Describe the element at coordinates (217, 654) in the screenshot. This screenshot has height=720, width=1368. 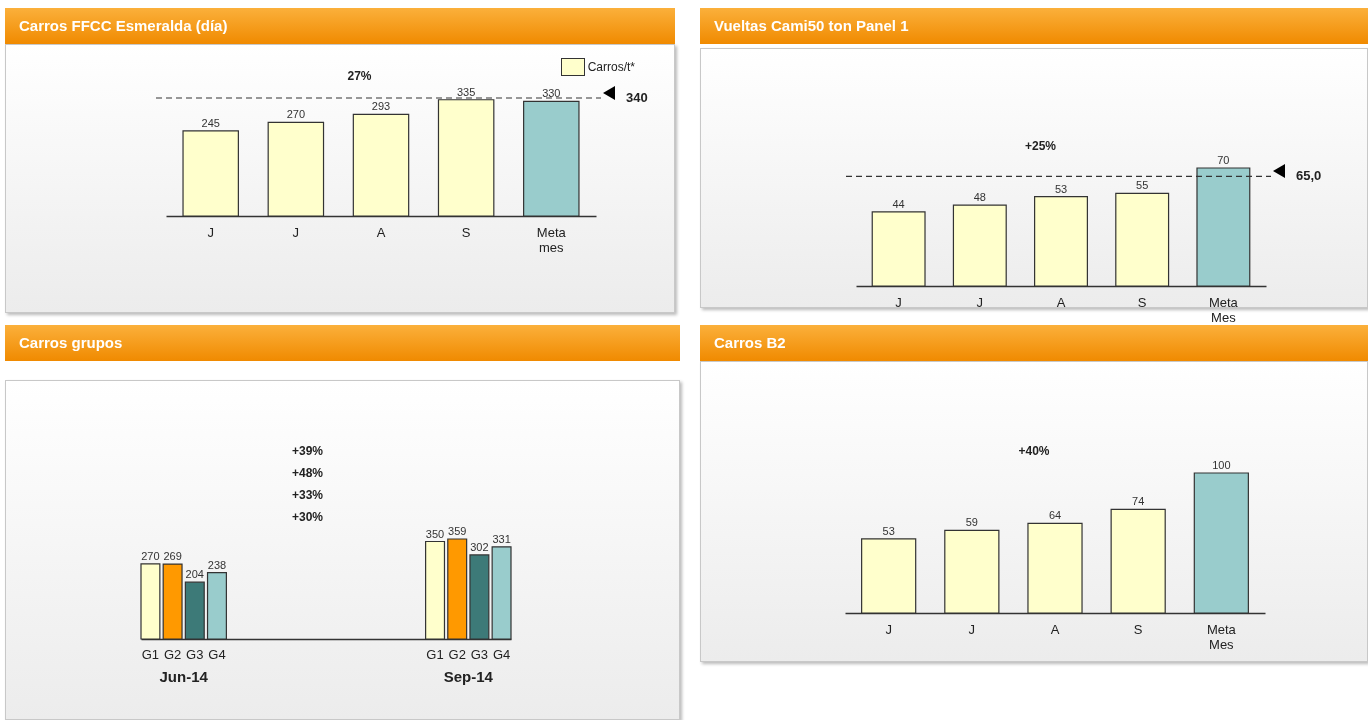
I see `series-label: G4` at that location.